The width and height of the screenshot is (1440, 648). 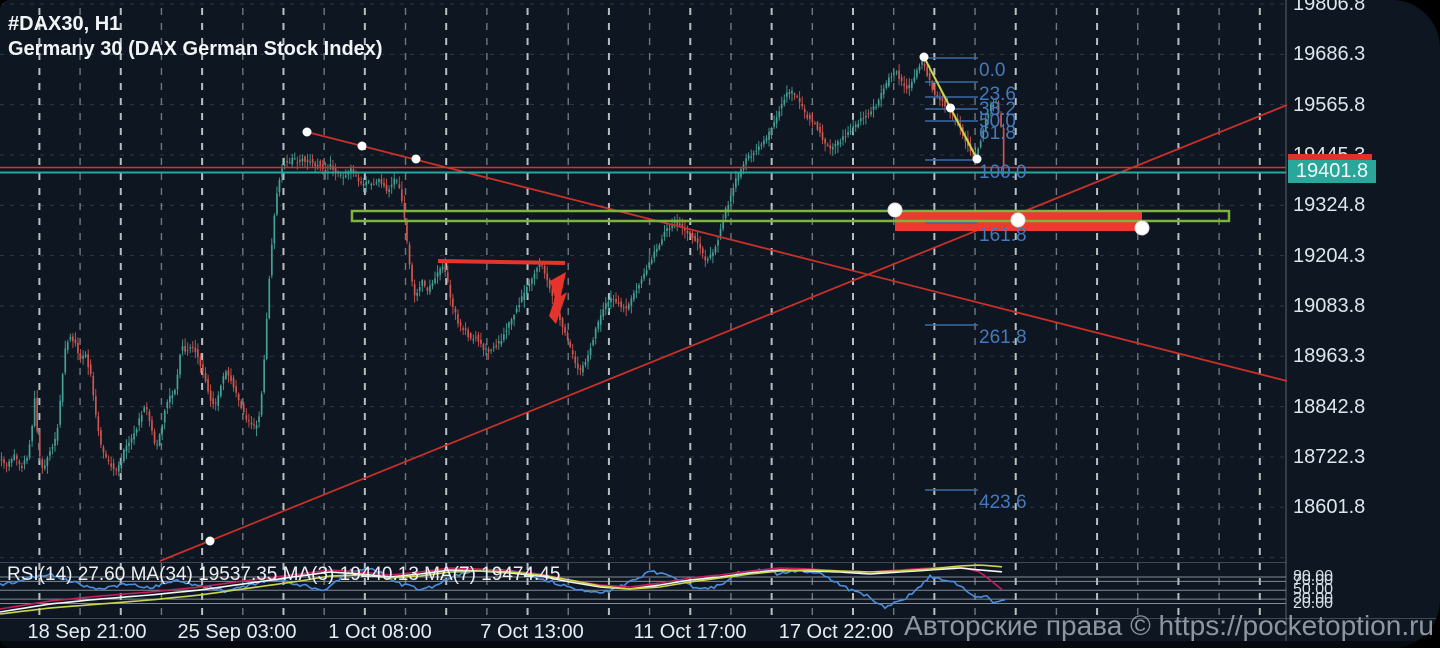 What do you see at coordinates (195, 49) in the screenshot?
I see `instrument-name-label: Germany 30 (DAX German Stock Index)` at bounding box center [195, 49].